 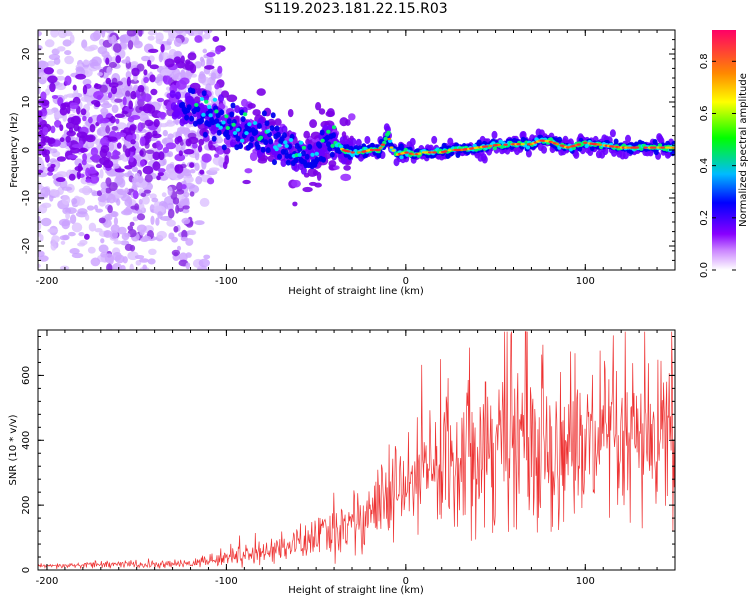 I want to click on colorbar-ticks: 0.0 0.2 0.4 0.6 0.8, so click(x=717, y=165).